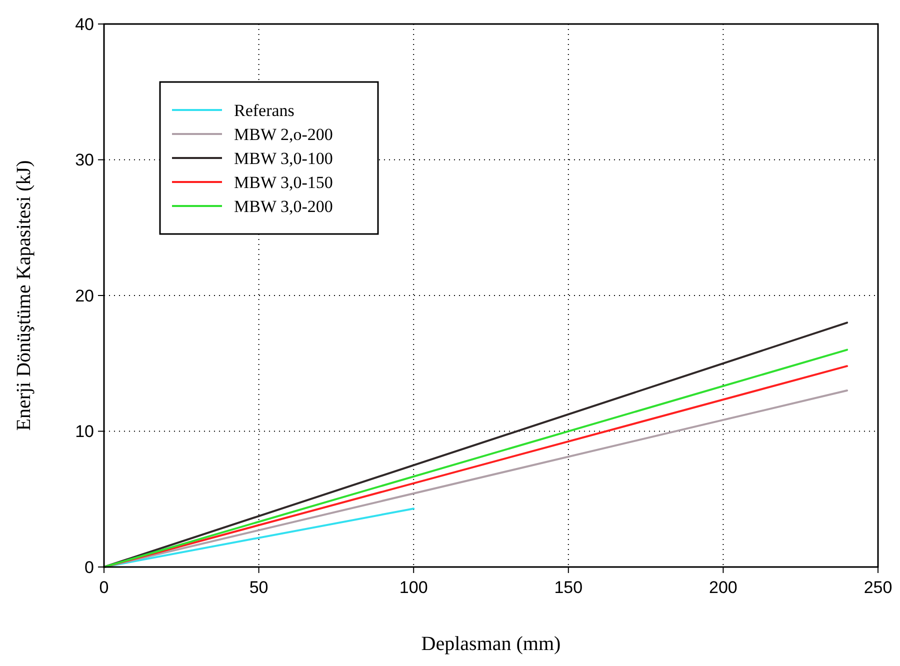 The width and height of the screenshot is (900, 666). What do you see at coordinates (84, 432) in the screenshot?
I see `y-tick-label: 10` at bounding box center [84, 432].